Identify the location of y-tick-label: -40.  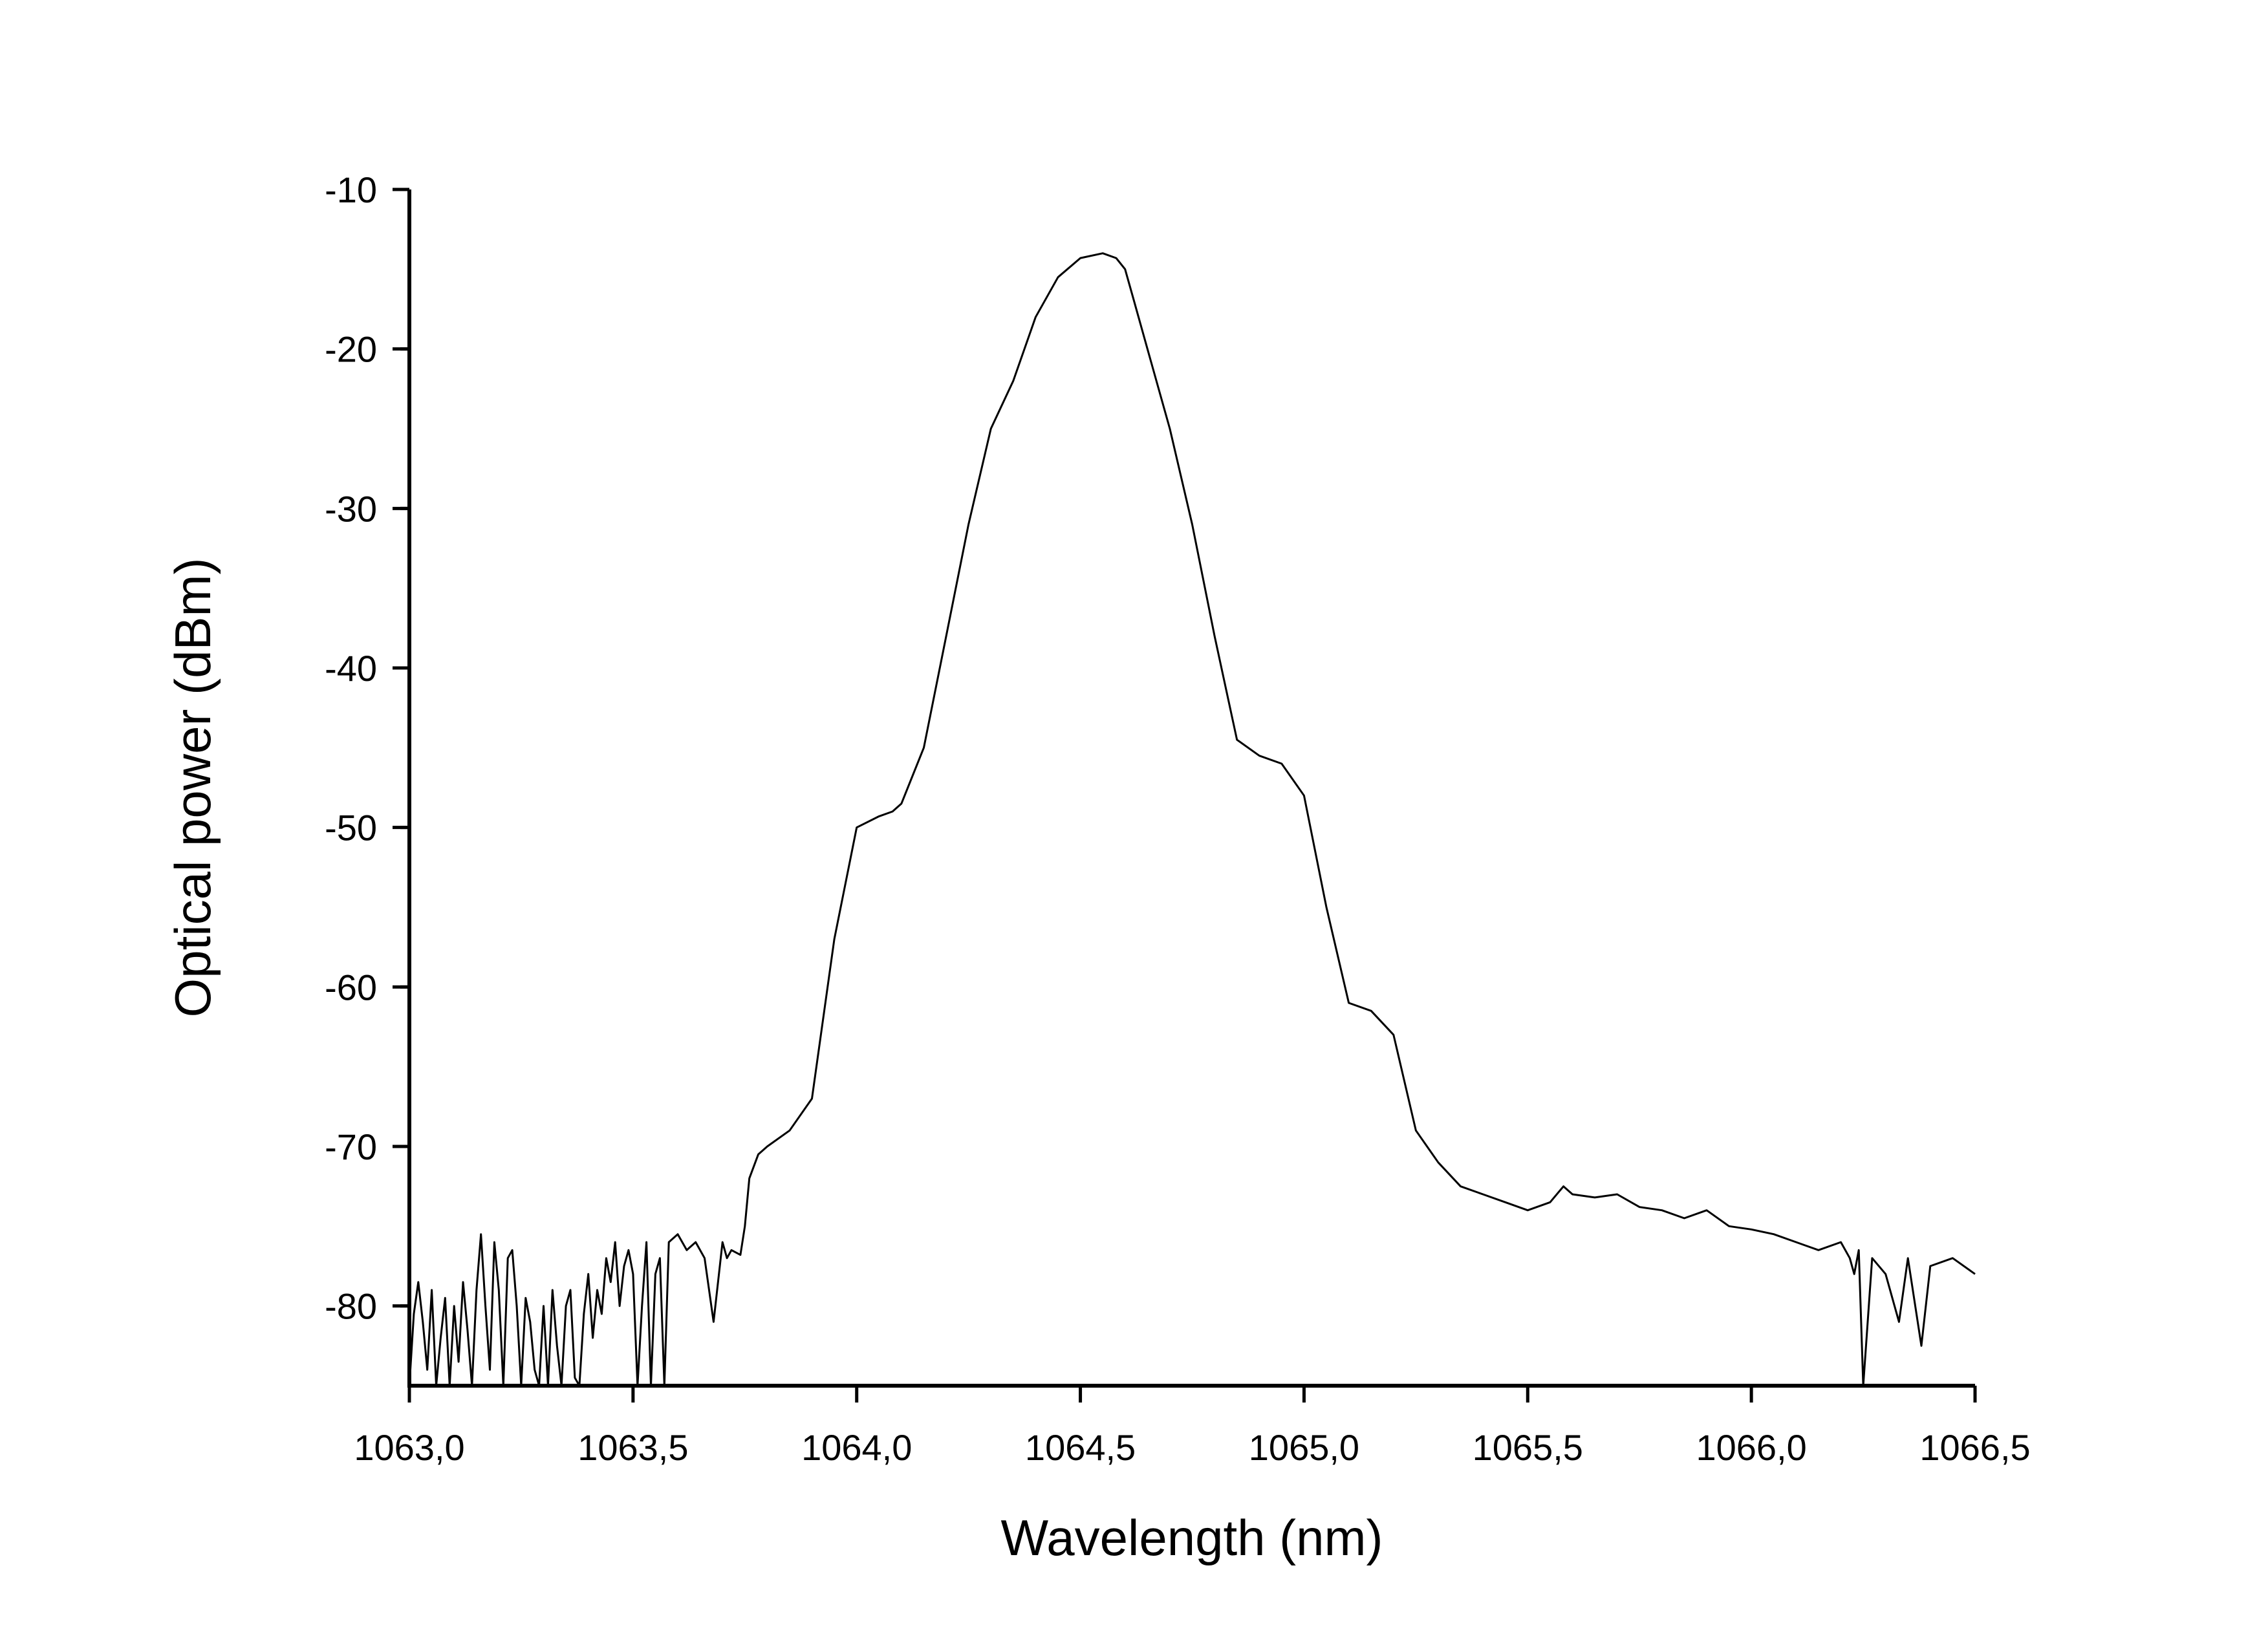
(351, 668).